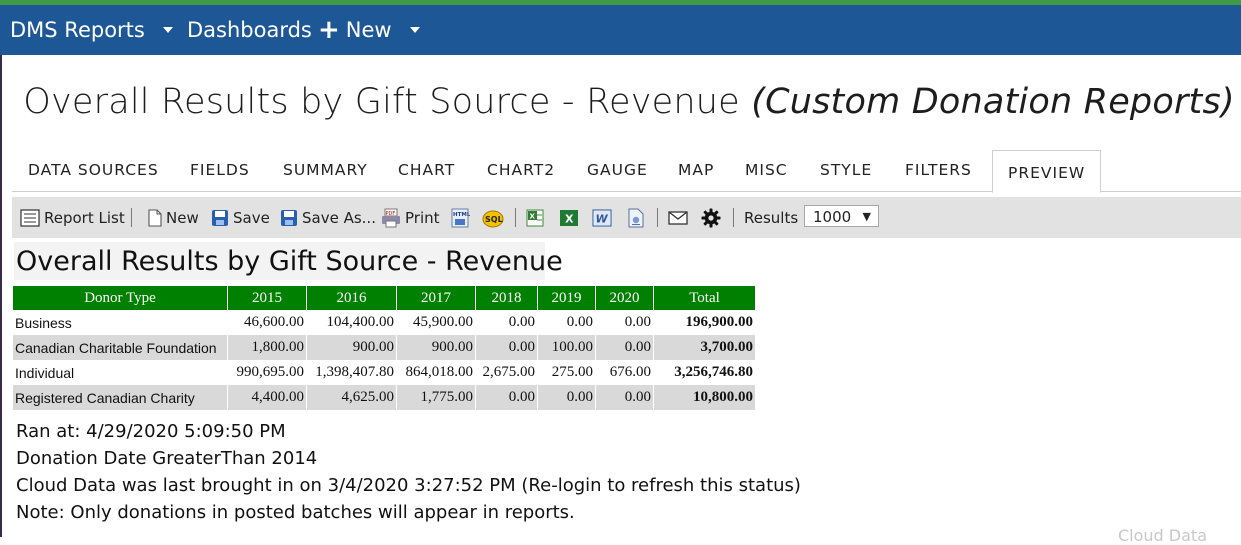 This screenshot has height=545, width=1241. Describe the element at coordinates (1, 268) in the screenshot. I see `window-left-border` at that location.